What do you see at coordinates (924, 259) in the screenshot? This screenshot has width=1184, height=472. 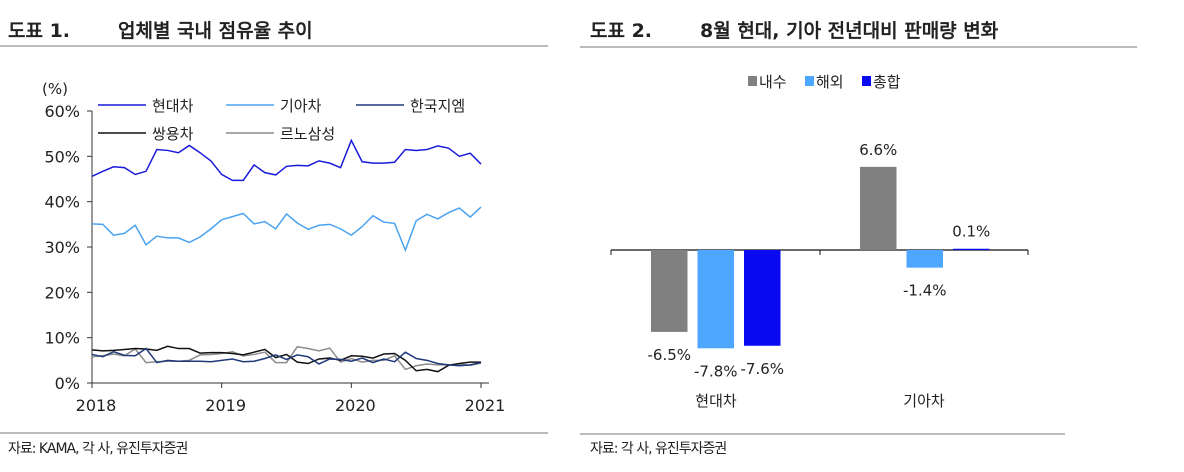 I see `bar-해외-기아차` at bounding box center [924, 259].